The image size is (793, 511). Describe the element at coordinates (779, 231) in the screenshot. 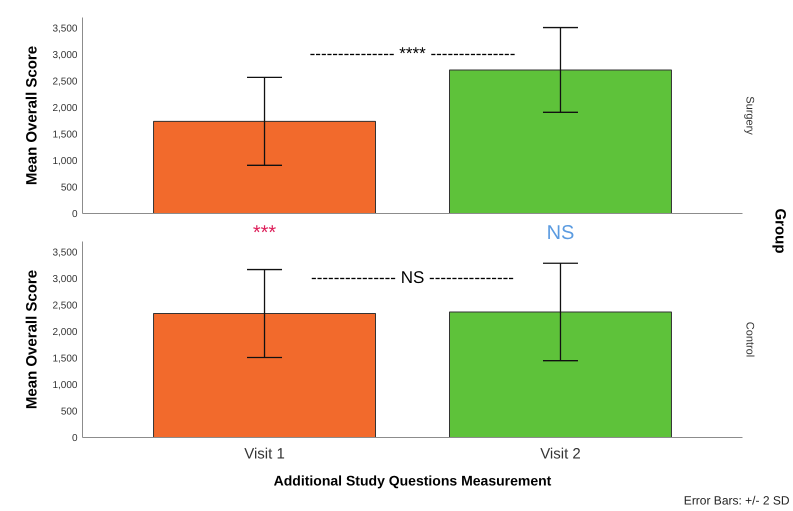

I see `text: Group` at that location.